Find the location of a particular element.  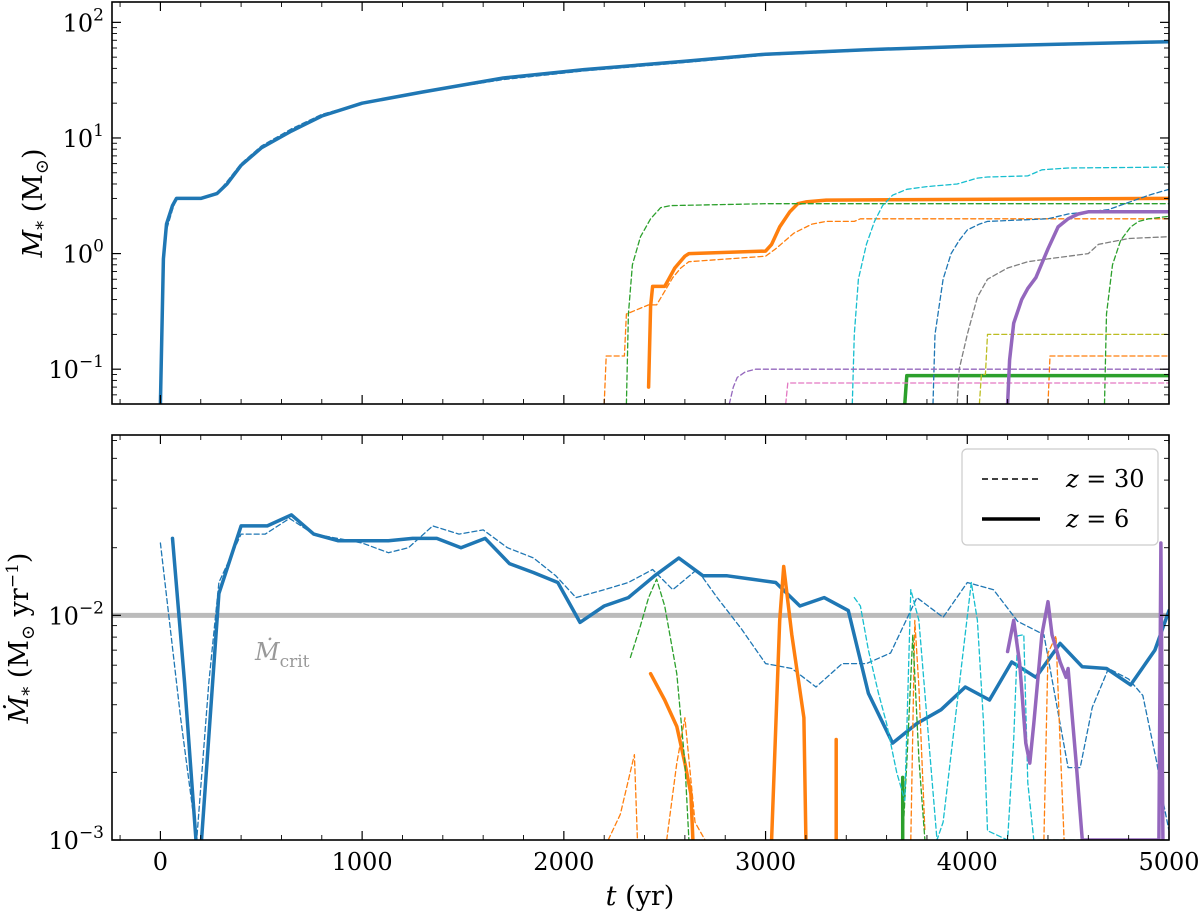

x-tick-label: 3000 is located at coordinates (765, 862).